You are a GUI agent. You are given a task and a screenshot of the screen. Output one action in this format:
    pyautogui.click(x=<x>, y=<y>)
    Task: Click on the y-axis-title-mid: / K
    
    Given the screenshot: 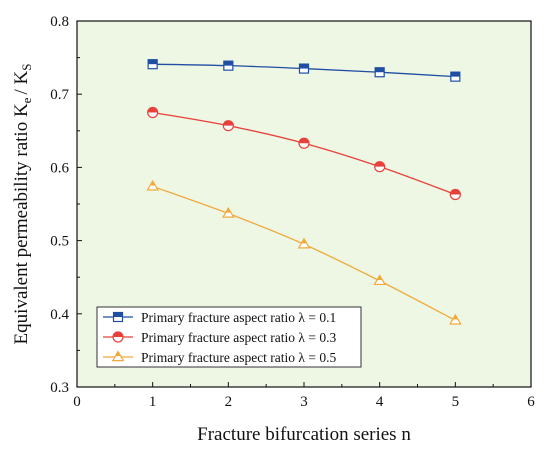 What is the action you would take?
    pyautogui.click(x=21, y=83)
    